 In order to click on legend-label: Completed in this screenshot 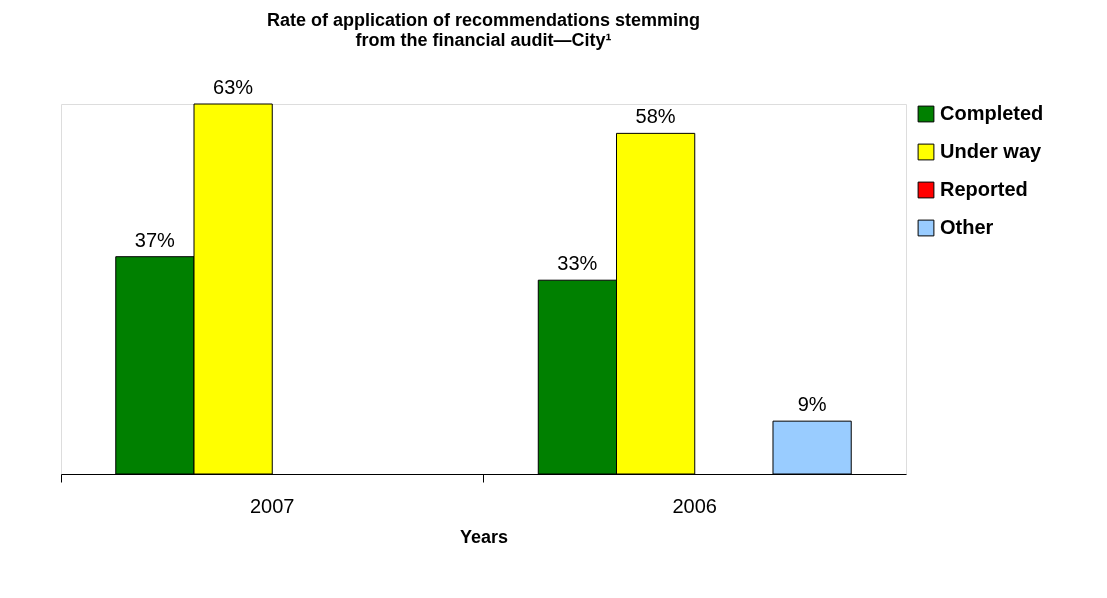, I will do `click(992, 113)`.